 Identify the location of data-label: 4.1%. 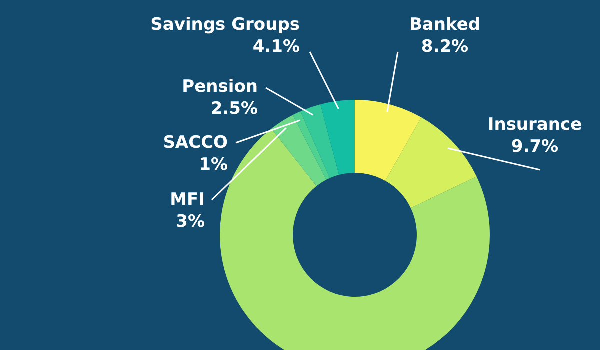
(276, 47).